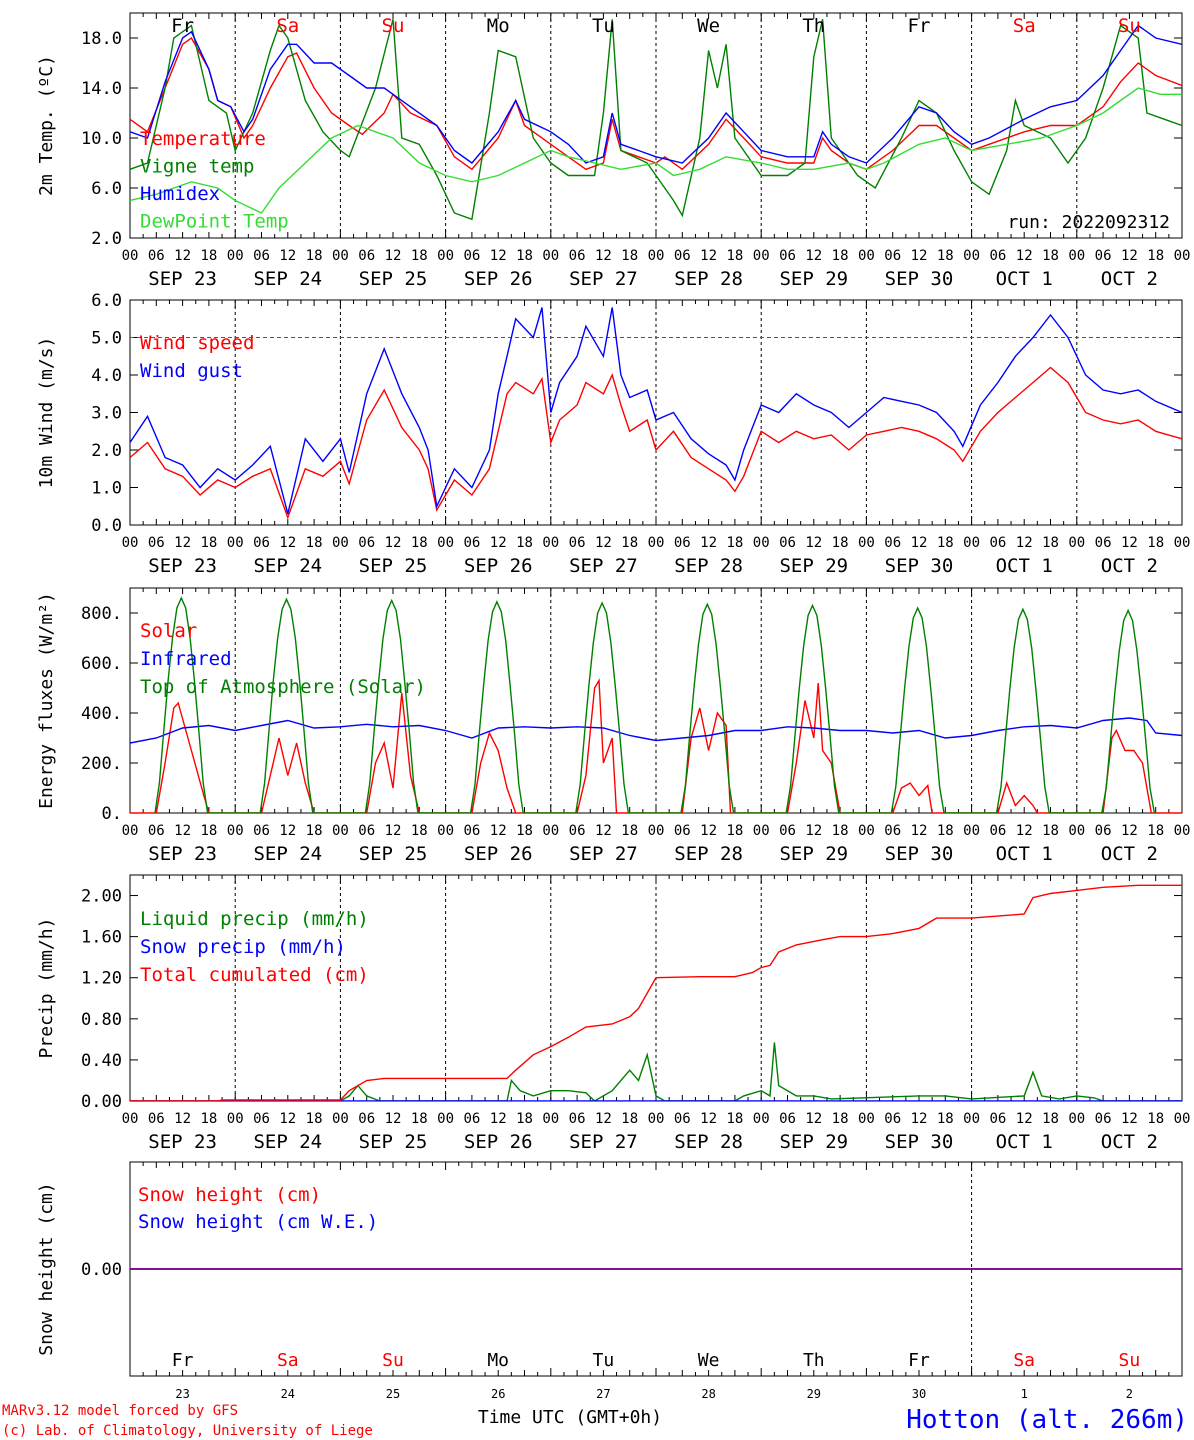  I want to click on date-label: SEP 28, so click(708, 1142).